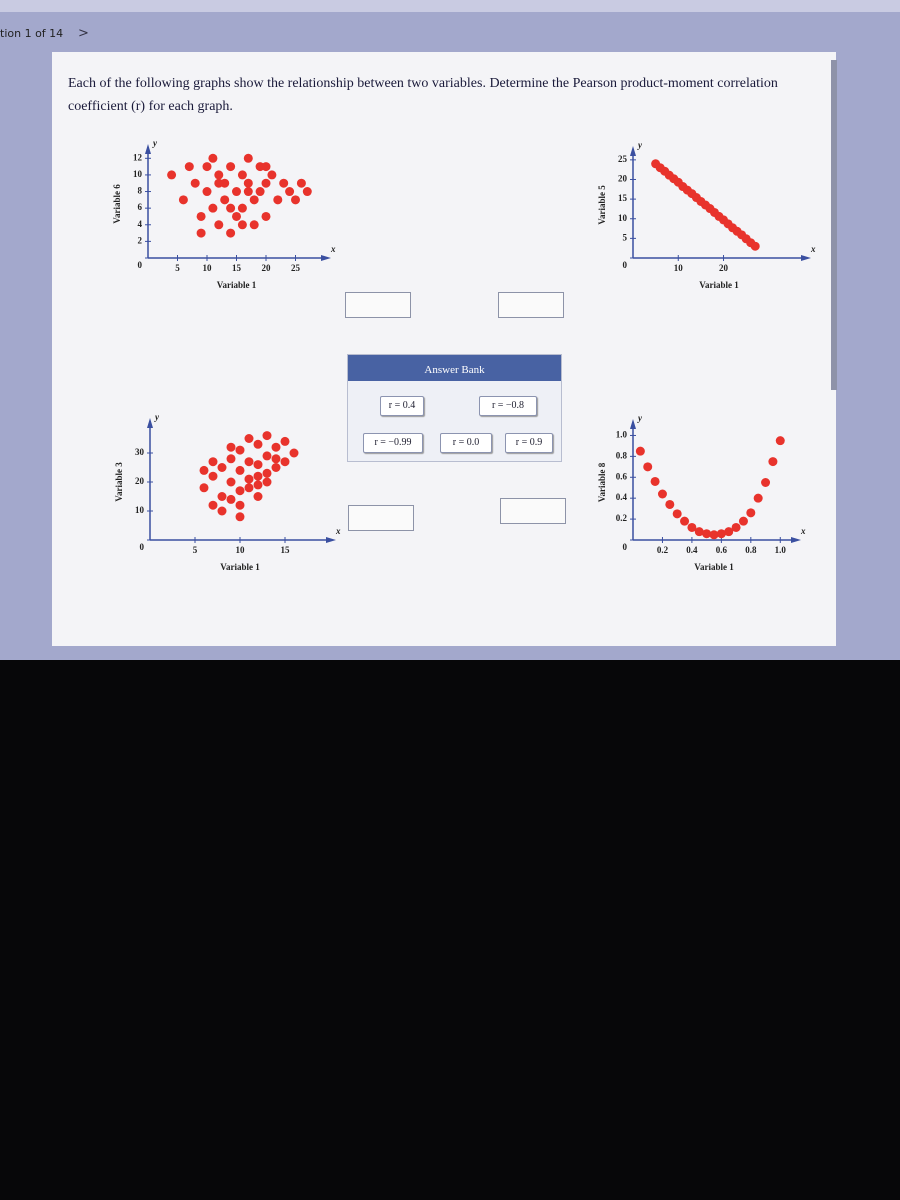 The image size is (900, 1200). What do you see at coordinates (622, 518) in the screenshot?
I see `y-tick-label: 0.2` at bounding box center [622, 518].